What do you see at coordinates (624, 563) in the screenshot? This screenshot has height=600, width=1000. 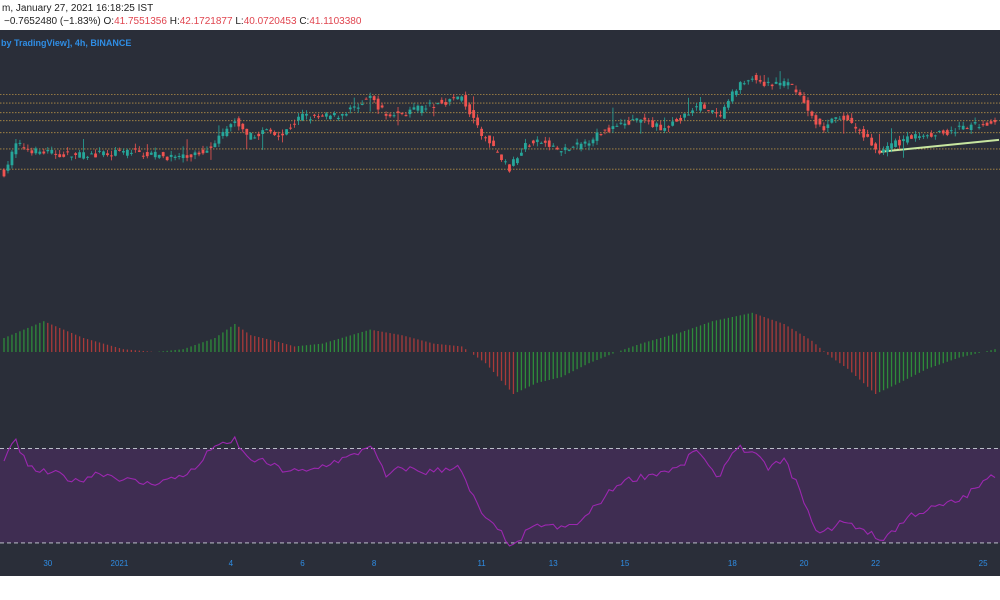 I see `x-tick-label: 15` at bounding box center [624, 563].